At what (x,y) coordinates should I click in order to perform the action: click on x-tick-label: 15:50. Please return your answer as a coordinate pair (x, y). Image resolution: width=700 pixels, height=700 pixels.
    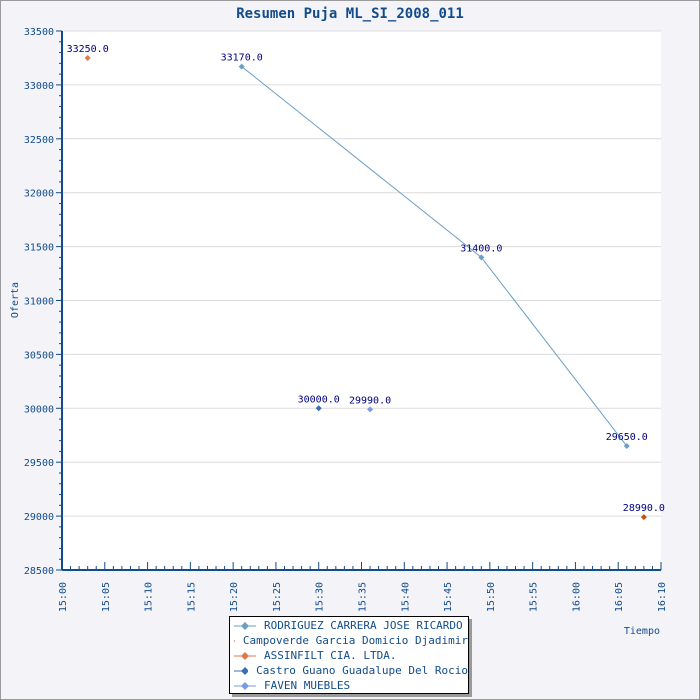
    Looking at the image, I should click on (491, 597).